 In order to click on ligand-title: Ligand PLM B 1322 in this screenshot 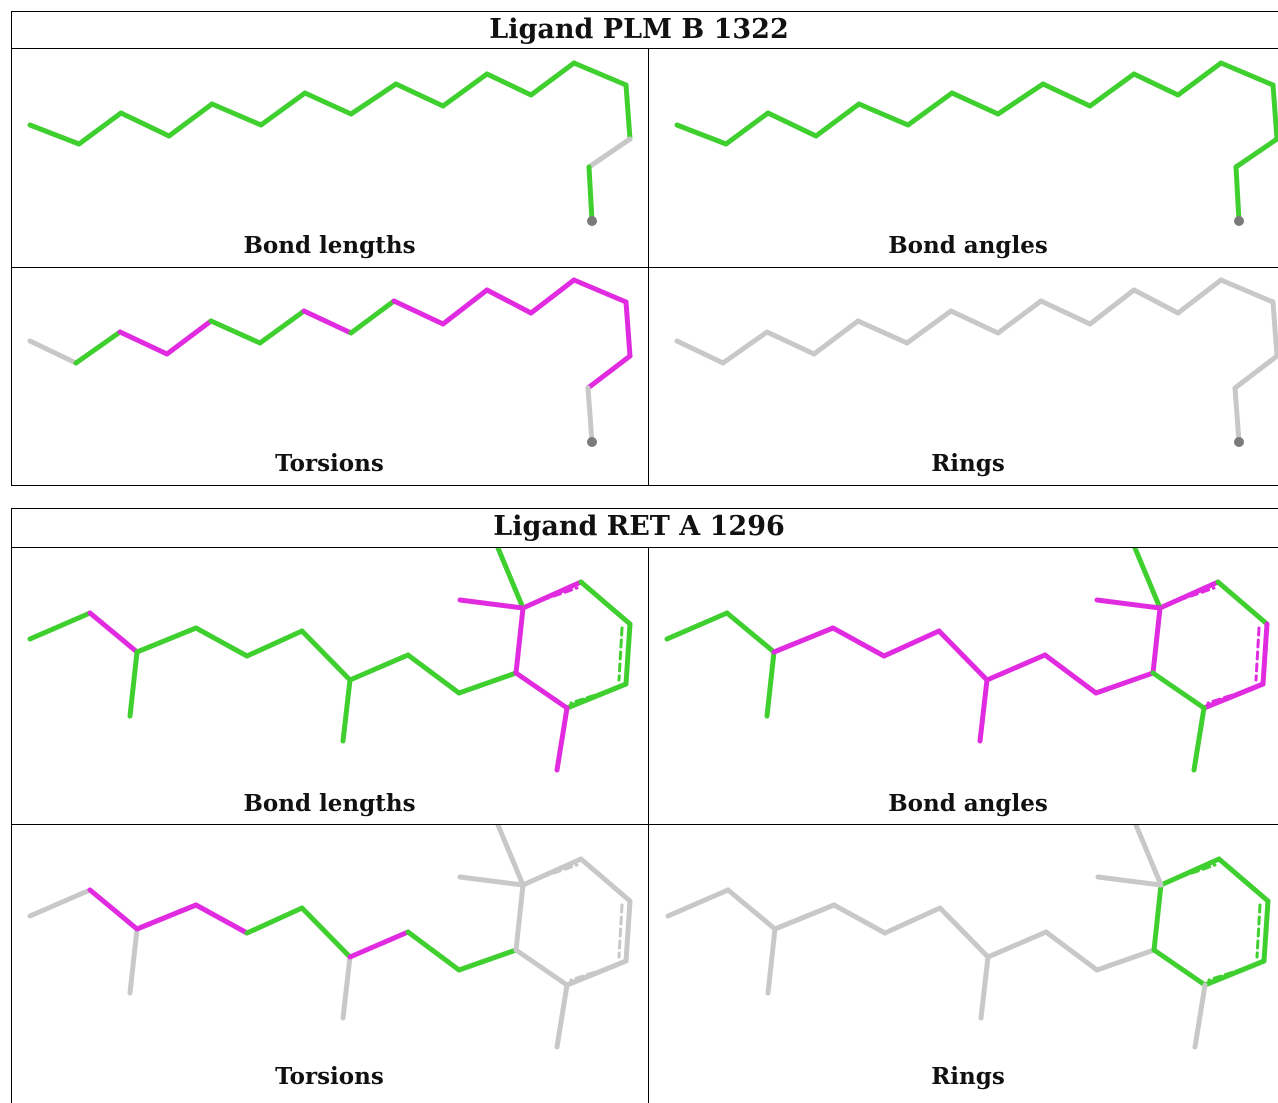, I will do `click(639, 29)`.